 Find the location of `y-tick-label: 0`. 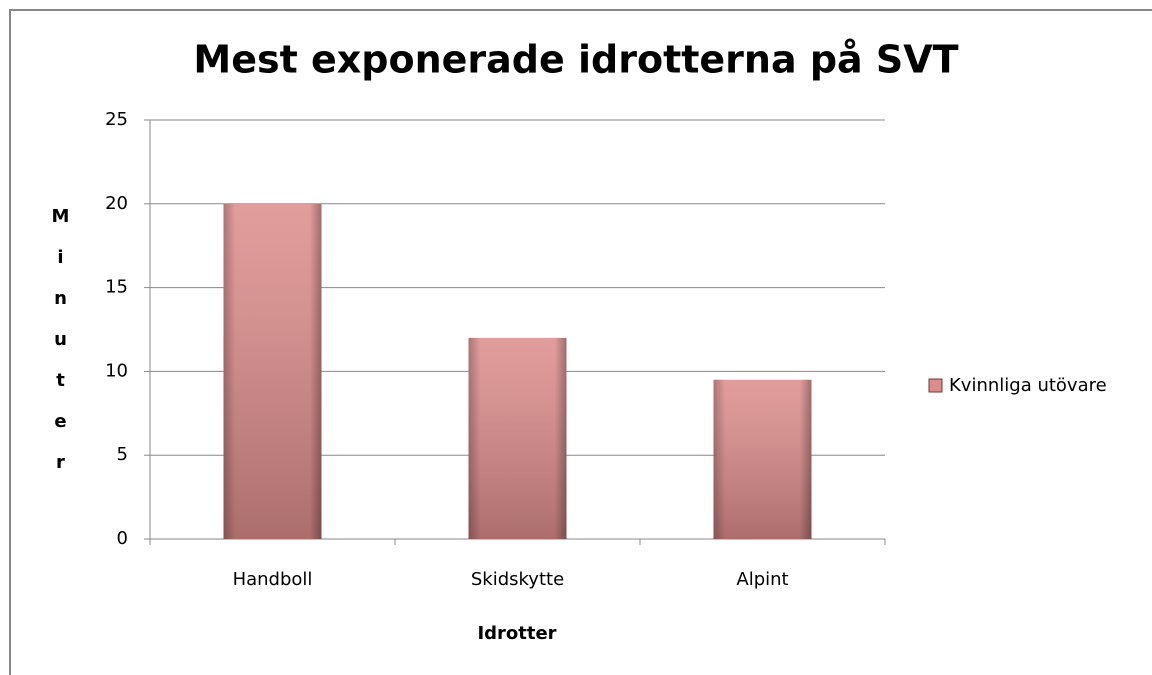

y-tick-label: 0 is located at coordinates (122, 538).